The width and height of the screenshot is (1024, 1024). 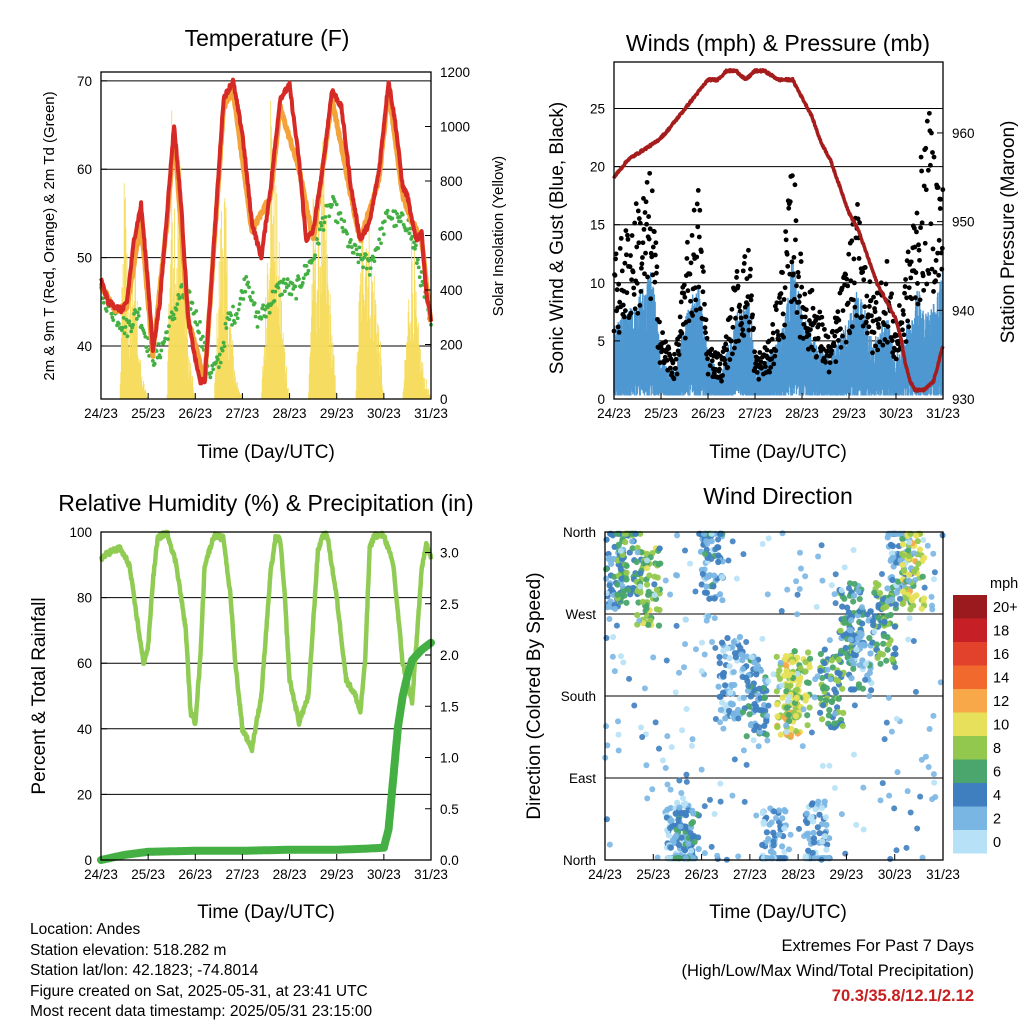 What do you see at coordinates (337, 413) in the screenshot?
I see `x-tick-label: 29/23` at bounding box center [337, 413].